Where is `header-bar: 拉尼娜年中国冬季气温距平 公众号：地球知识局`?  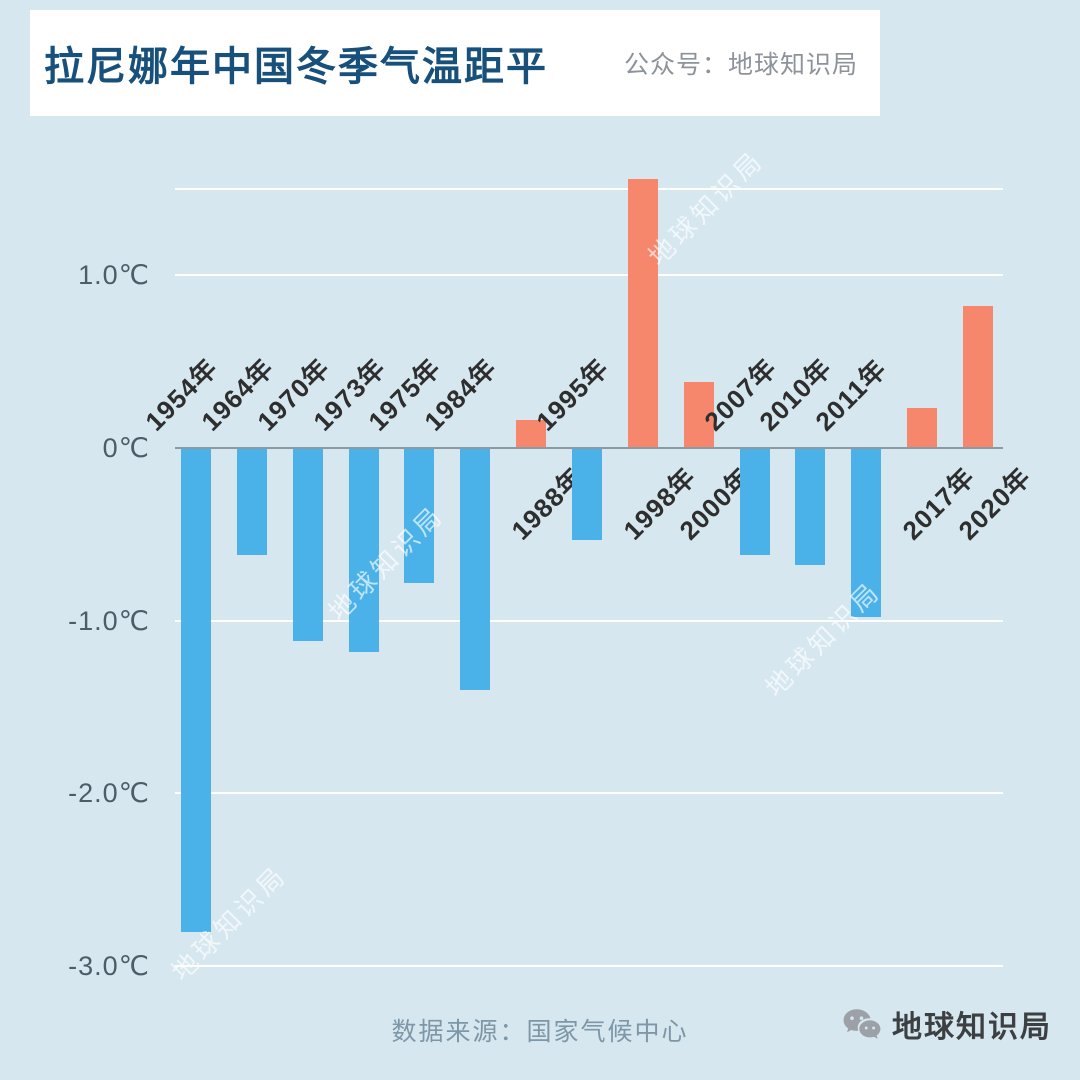
header-bar: 拉尼娜年中国冬季气温距平 公众号：地球知识局 is located at coordinates (455, 63).